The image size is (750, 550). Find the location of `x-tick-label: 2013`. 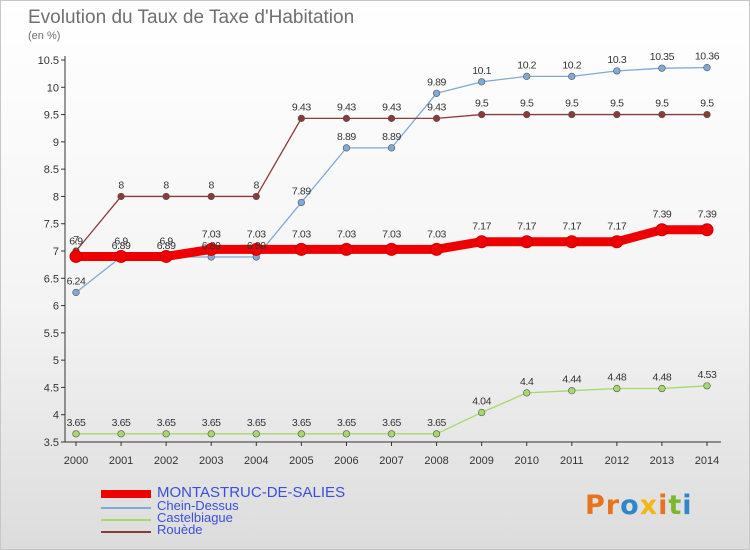

x-tick-label: 2013 is located at coordinates (662, 461).